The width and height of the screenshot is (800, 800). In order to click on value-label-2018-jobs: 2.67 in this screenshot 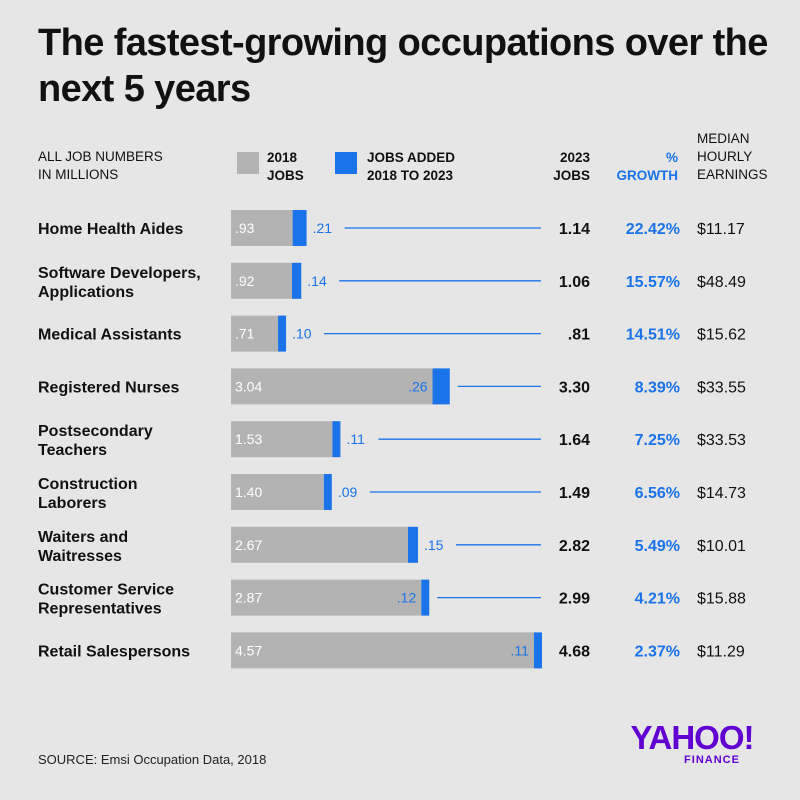, I will do `click(248, 545)`.